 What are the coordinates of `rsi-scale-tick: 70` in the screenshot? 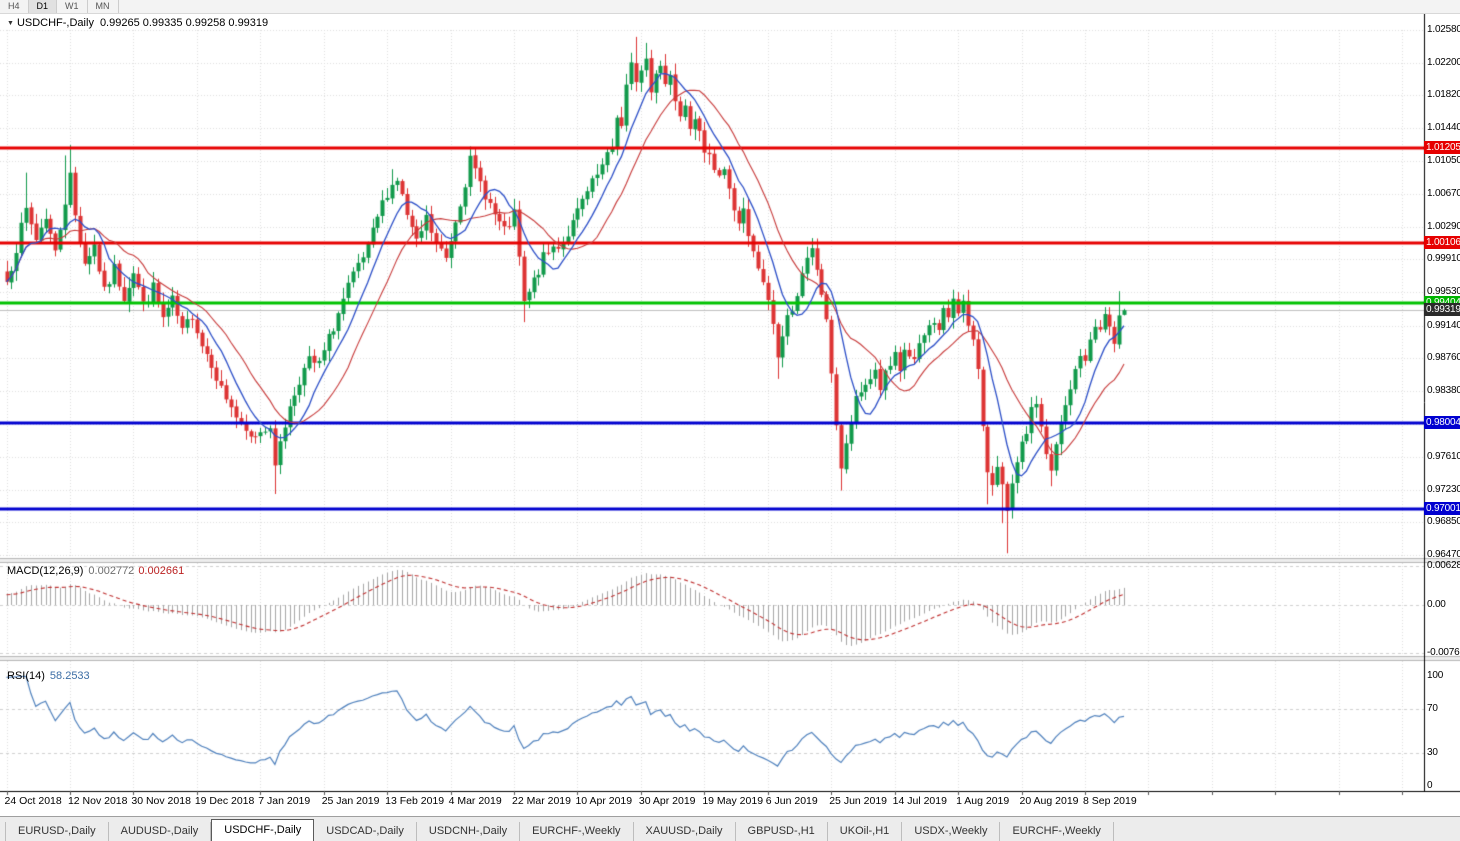 It's located at (1432, 708).